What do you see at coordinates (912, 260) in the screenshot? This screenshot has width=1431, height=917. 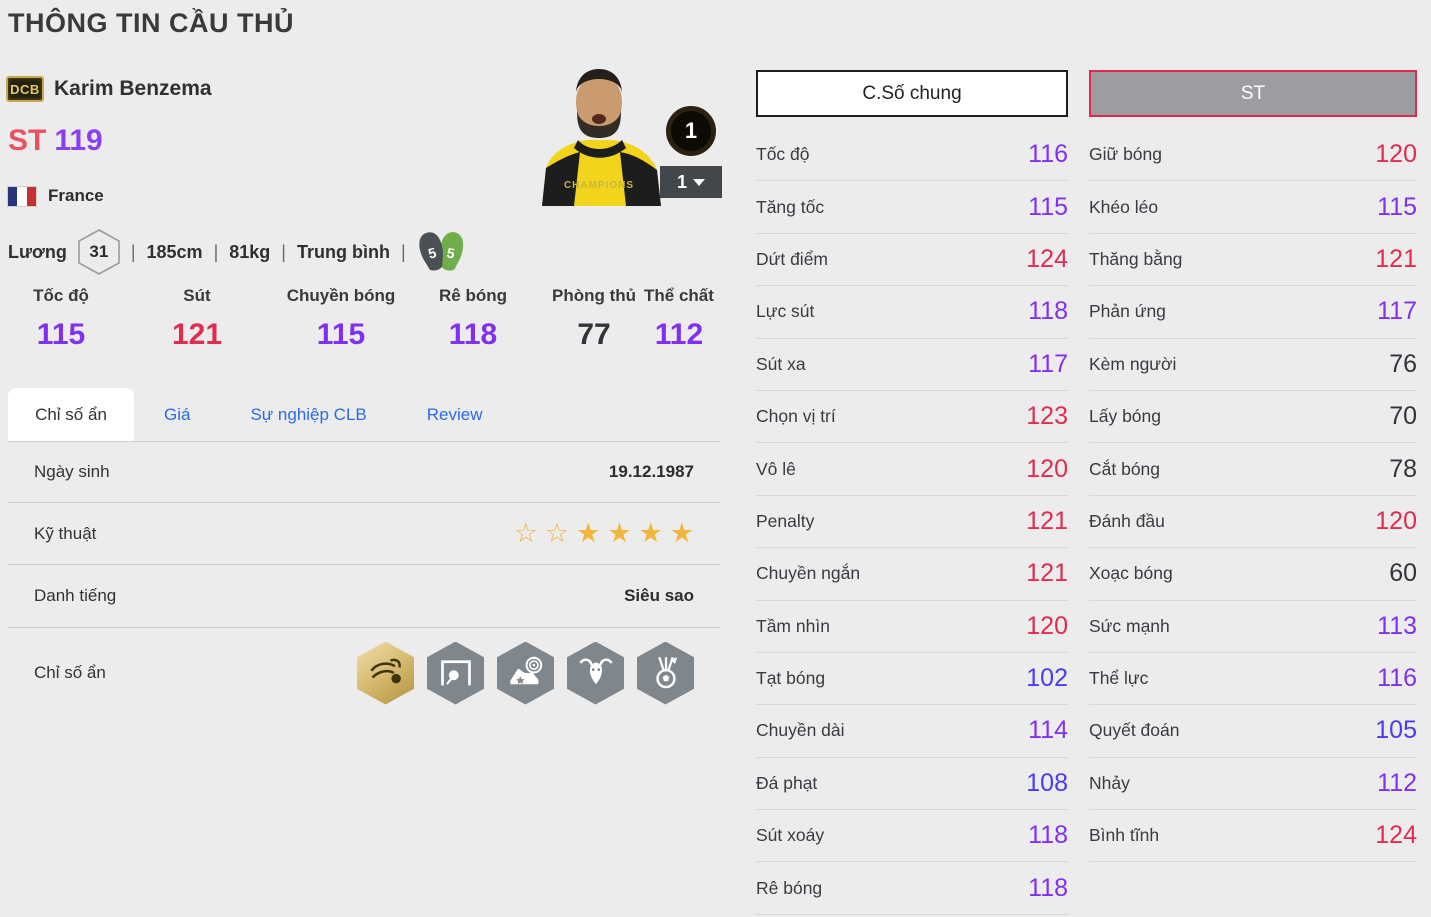 I see `stat-row: Dứt điểm 124` at bounding box center [912, 260].